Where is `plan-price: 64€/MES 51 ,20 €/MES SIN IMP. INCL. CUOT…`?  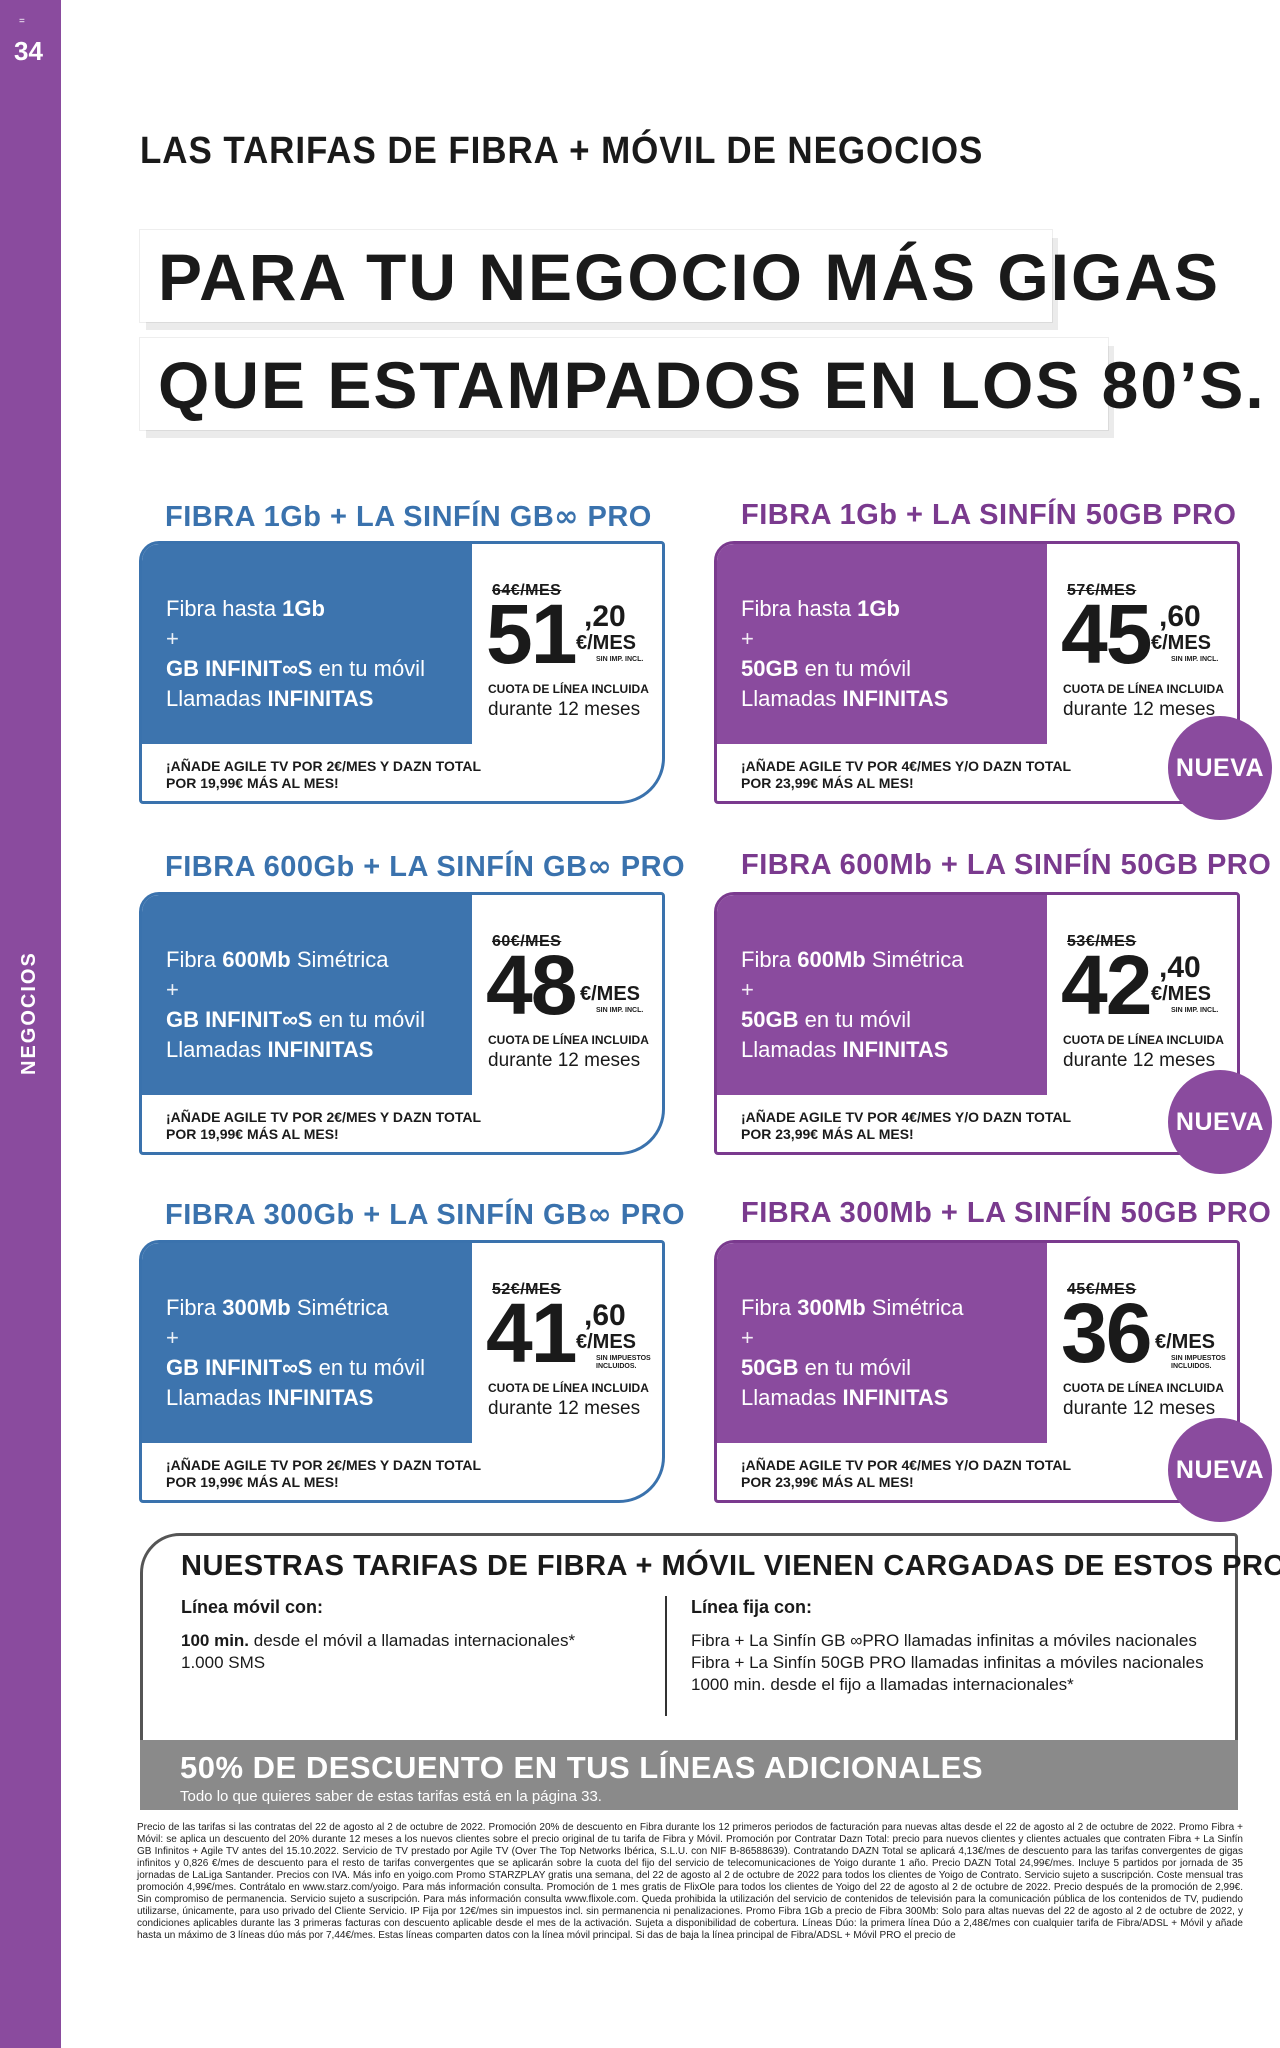 plan-price: 64€/MES 51 ,20 €/MES SIN IMP. INCL. CUOT… is located at coordinates (567, 644).